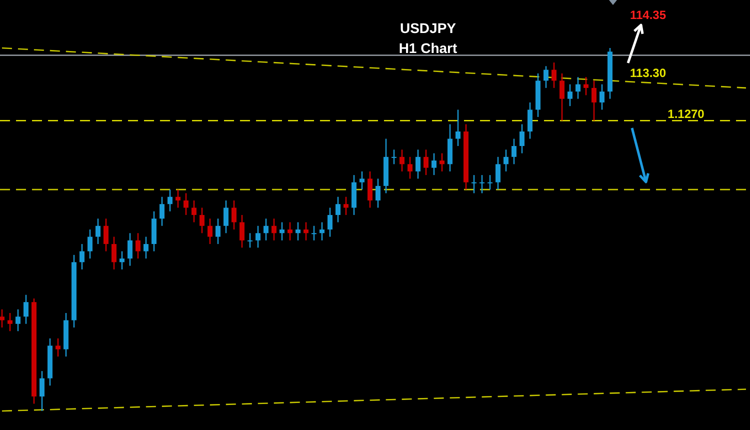  I want to click on chart-subtitle: H1 Chart, so click(428, 48).